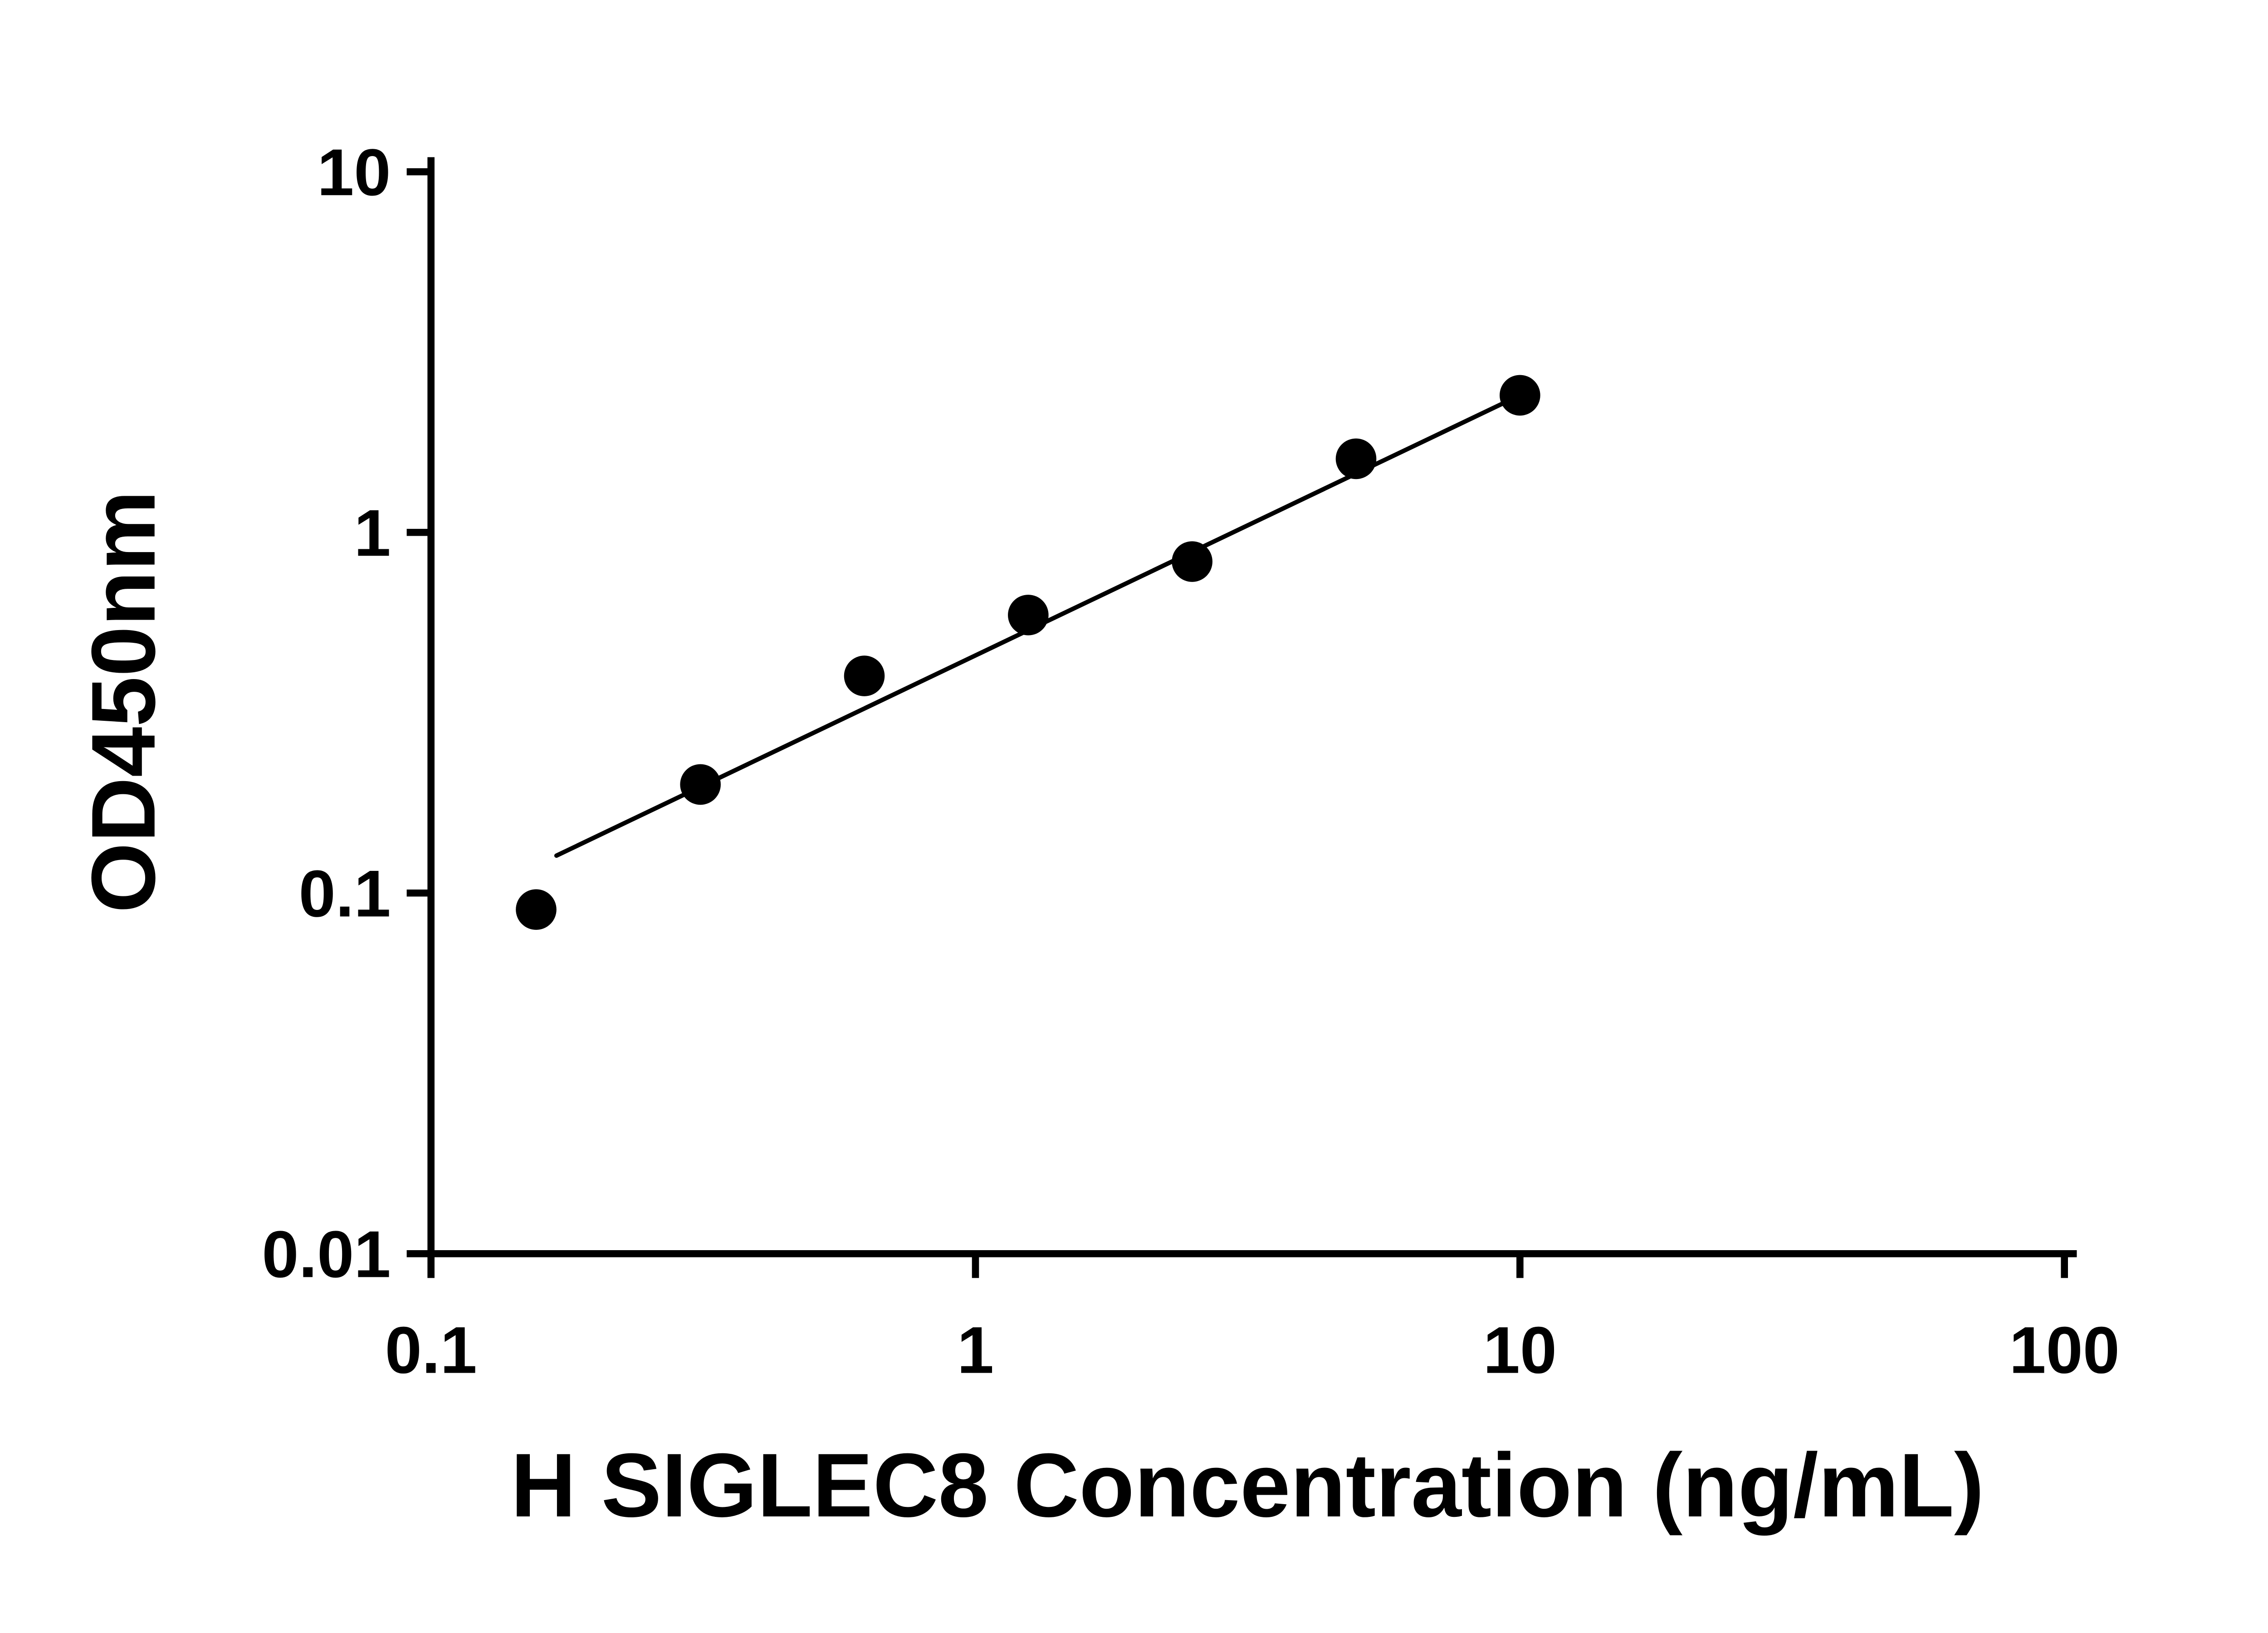 The width and height of the screenshot is (2268, 1633). Describe the element at coordinates (326, 1254) in the screenshot. I see `y-tick-label: 0.01` at that location.